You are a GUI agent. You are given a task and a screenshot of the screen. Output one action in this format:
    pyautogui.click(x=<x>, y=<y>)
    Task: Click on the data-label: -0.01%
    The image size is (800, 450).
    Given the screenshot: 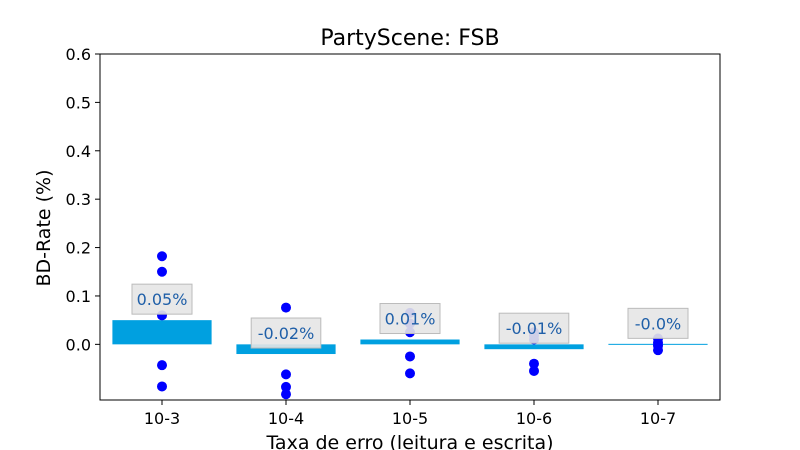 What is the action you would take?
    pyautogui.click(x=534, y=328)
    